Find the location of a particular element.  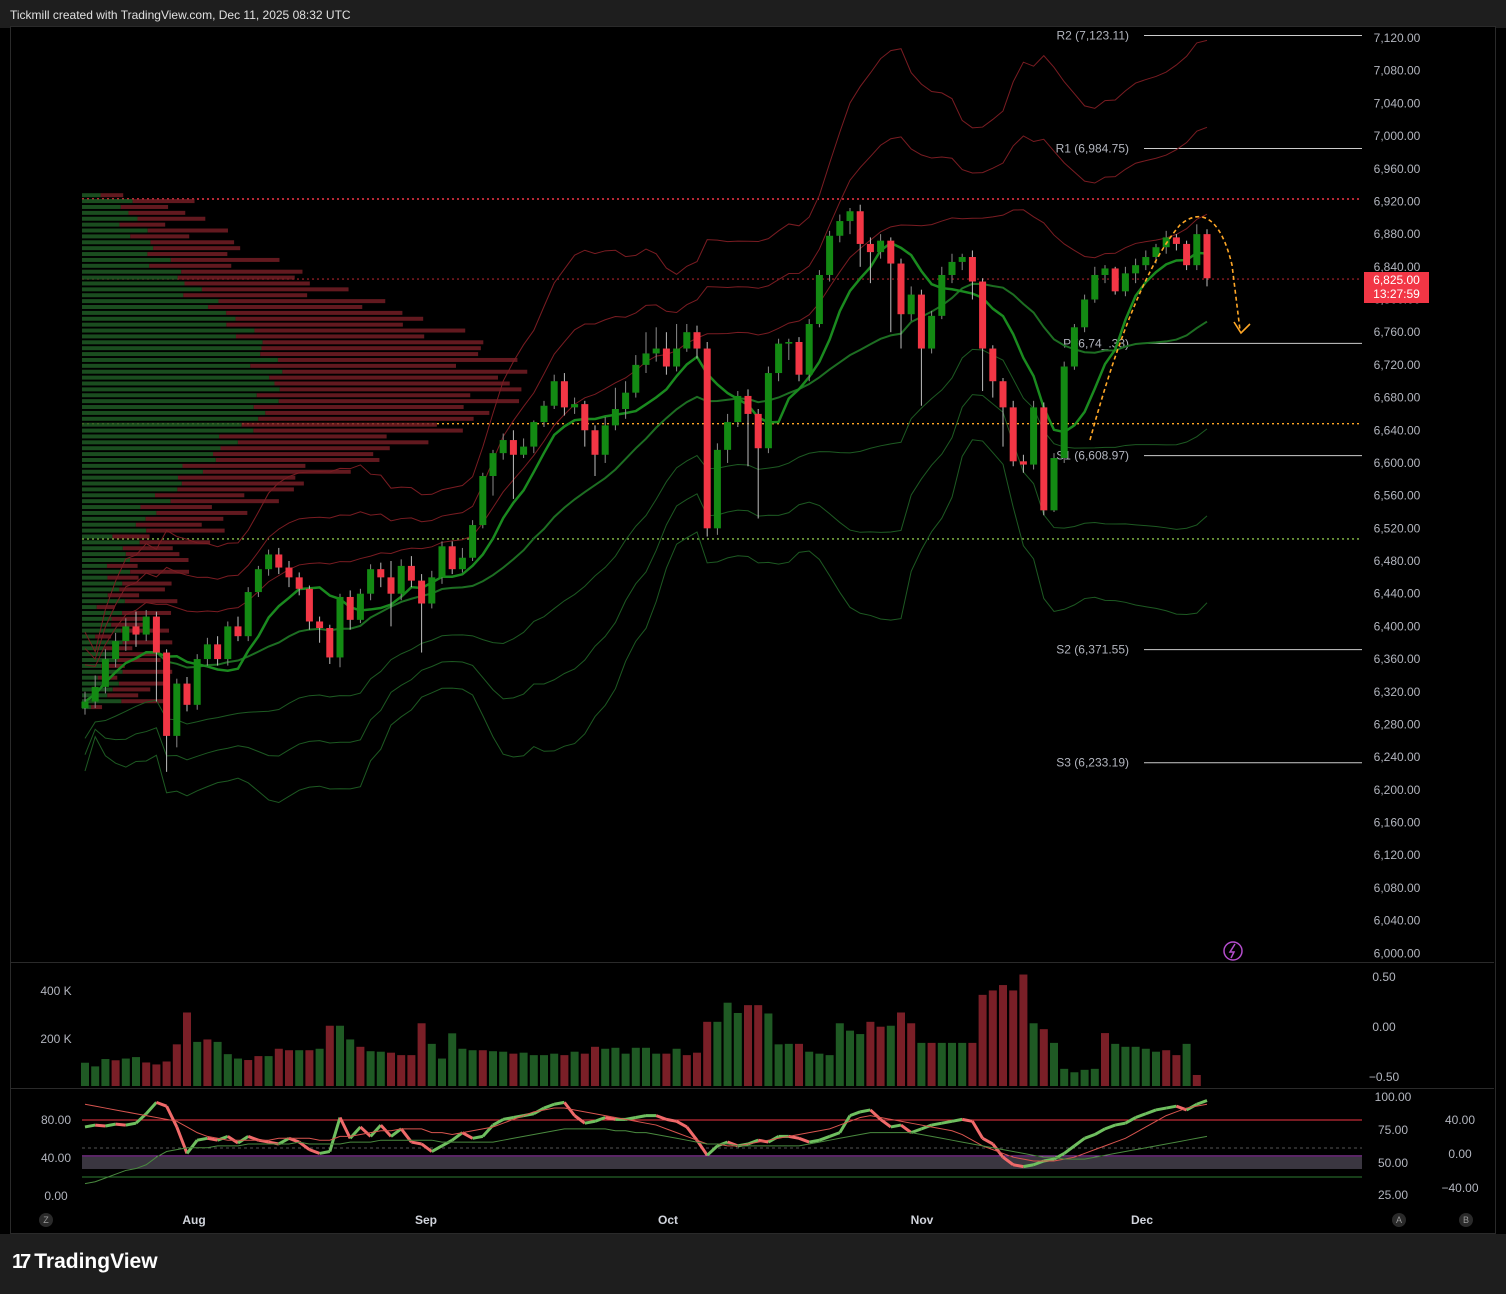

volume-right-tick-label: 0.00 is located at coordinates (1384, 1027).